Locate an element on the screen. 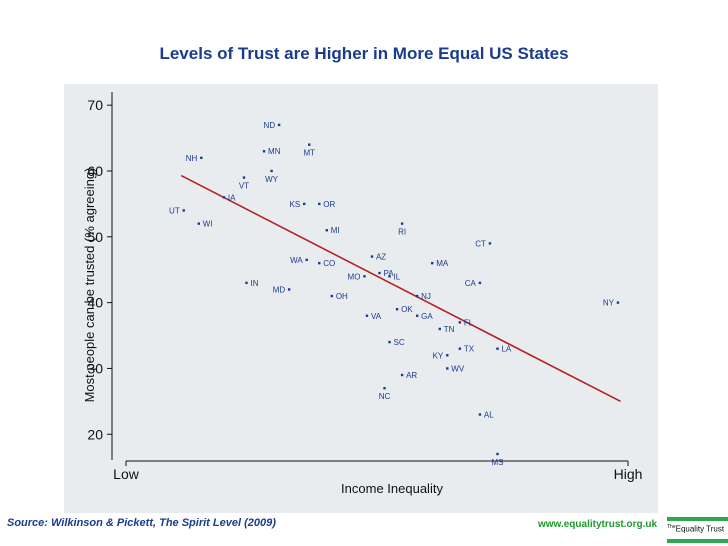 This screenshot has height=546, width=728. point-nd is located at coordinates (279, 125).